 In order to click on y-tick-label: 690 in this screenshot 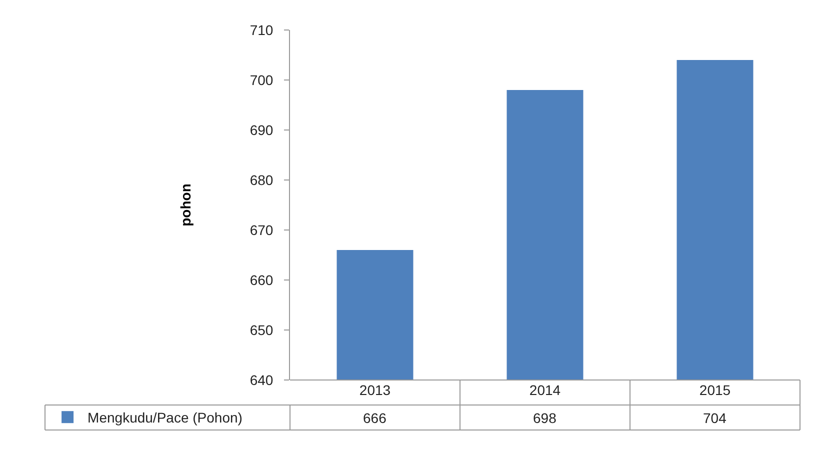, I will do `click(262, 130)`.